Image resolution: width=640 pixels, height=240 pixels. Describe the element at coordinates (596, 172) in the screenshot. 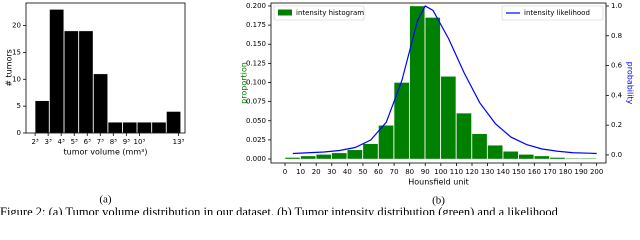

I see `x-tick-label: 200` at that location.